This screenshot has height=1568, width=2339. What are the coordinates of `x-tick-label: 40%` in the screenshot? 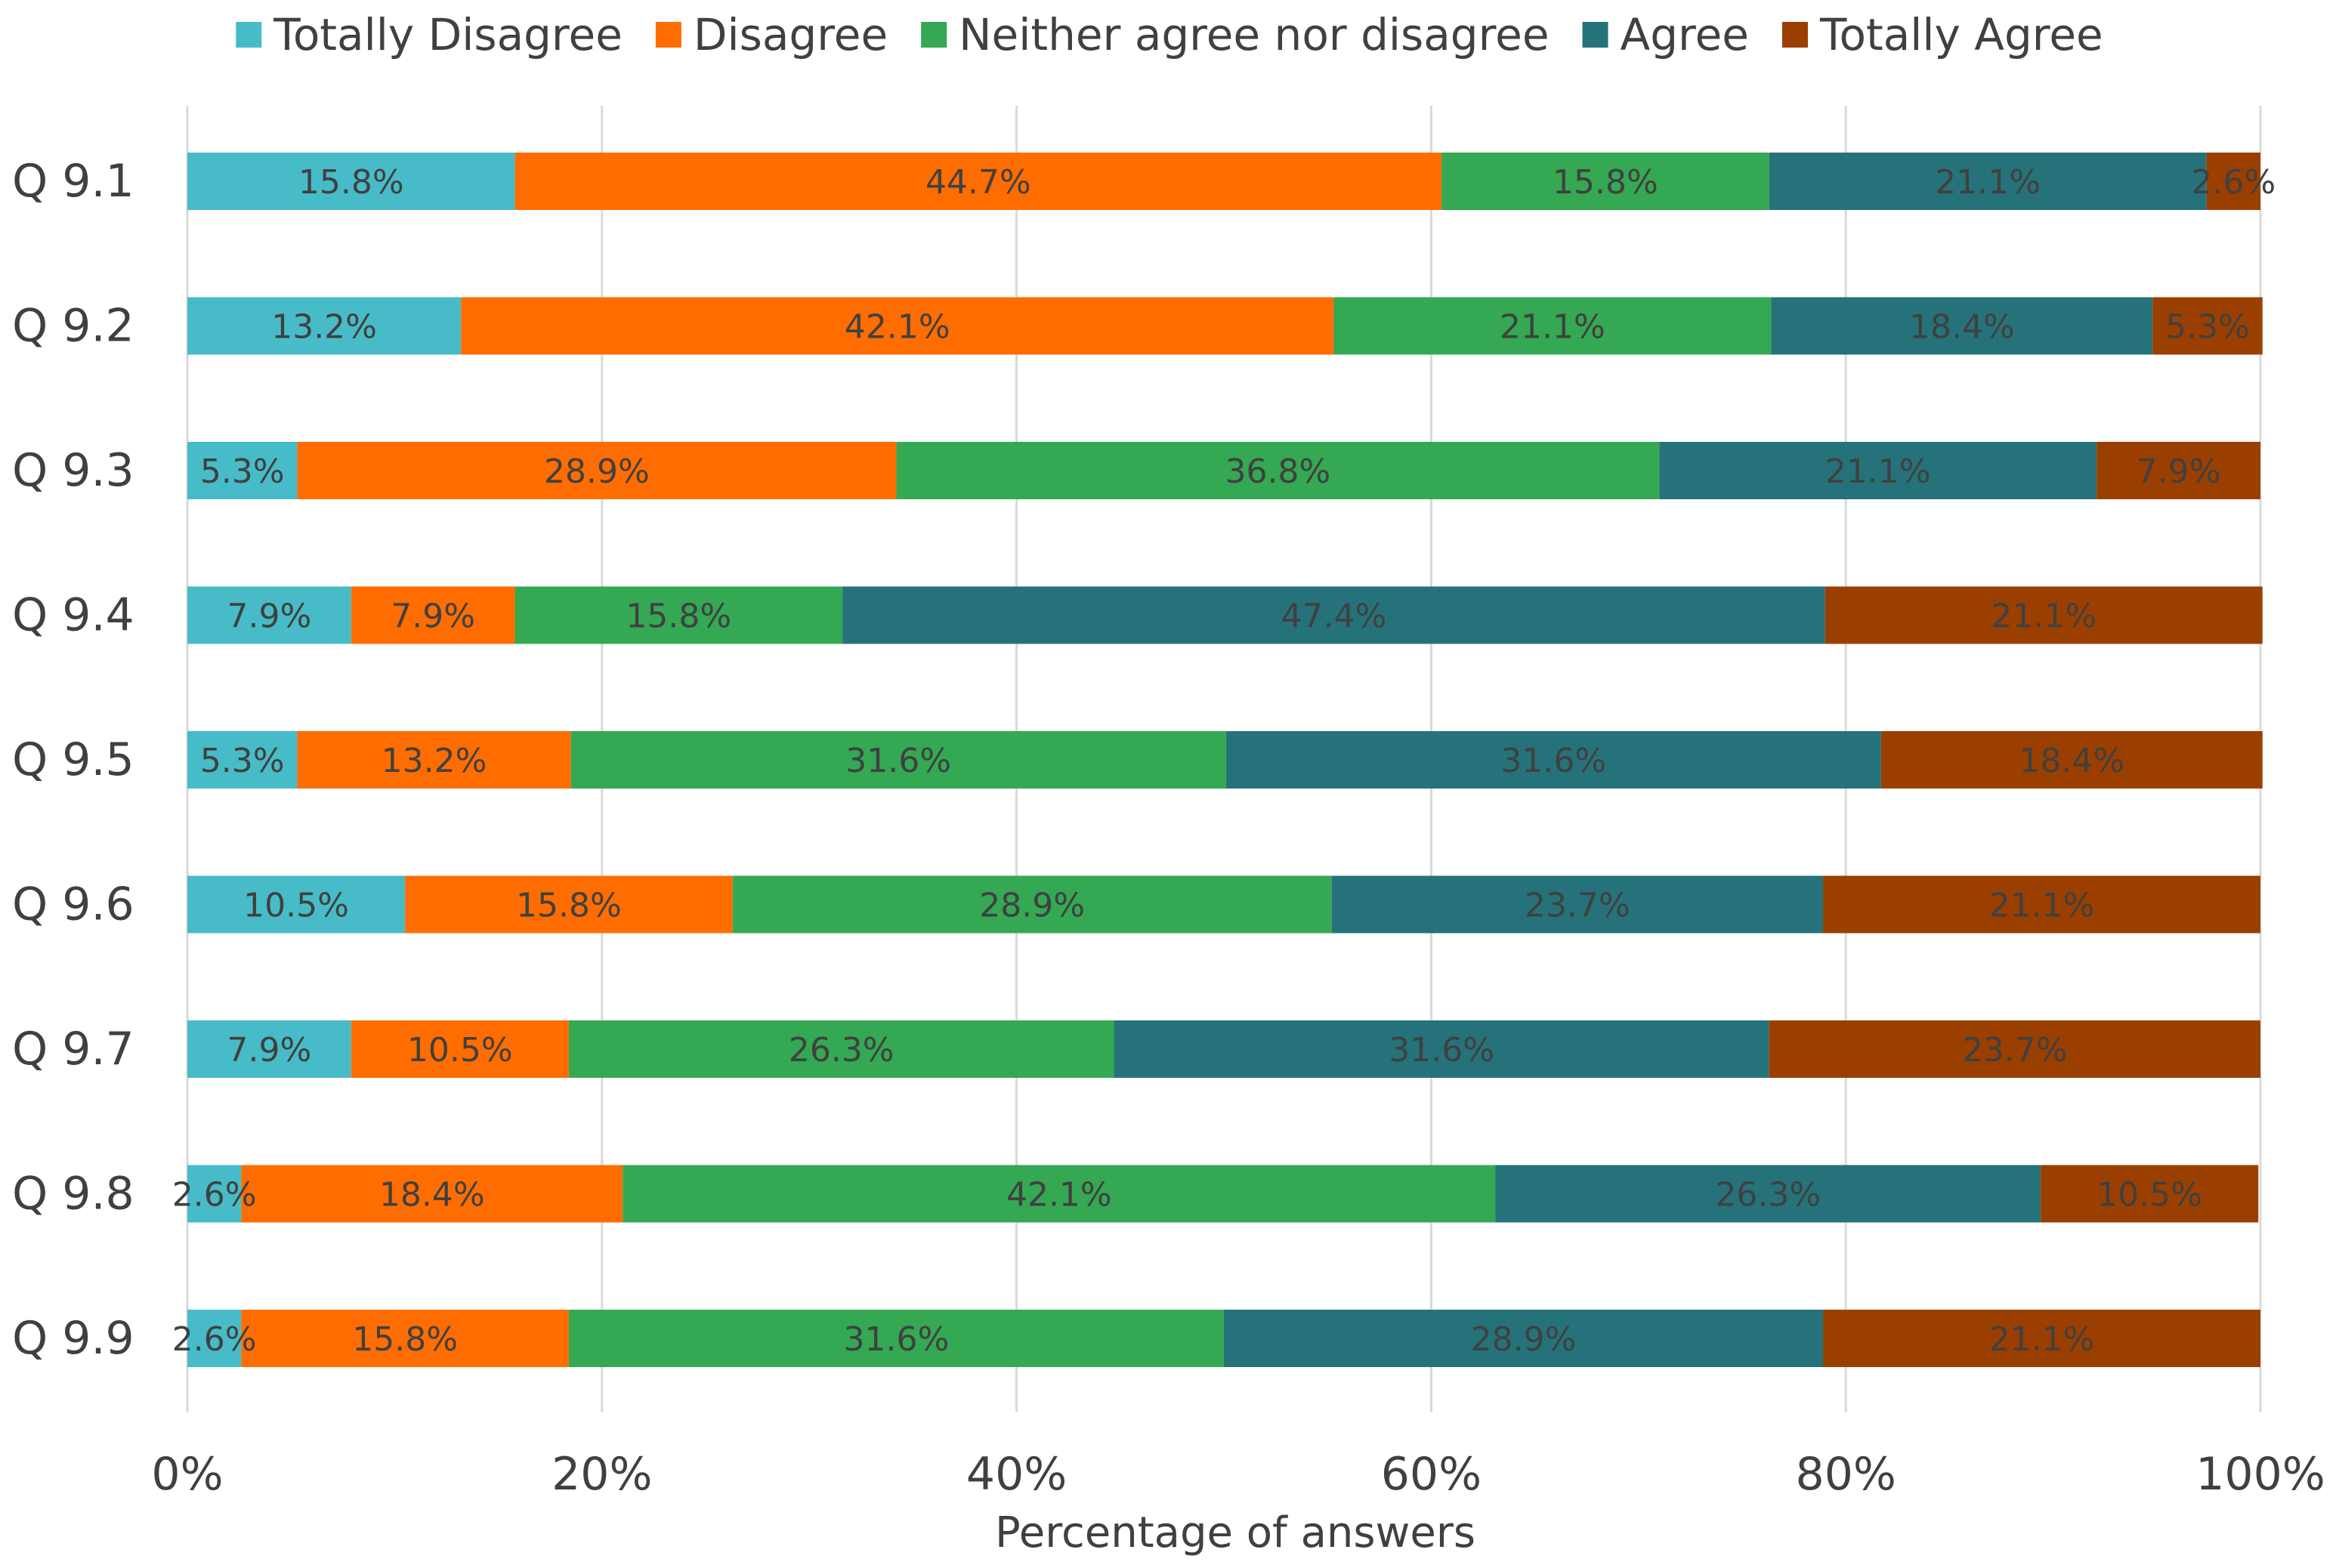 It's located at (1017, 1474).